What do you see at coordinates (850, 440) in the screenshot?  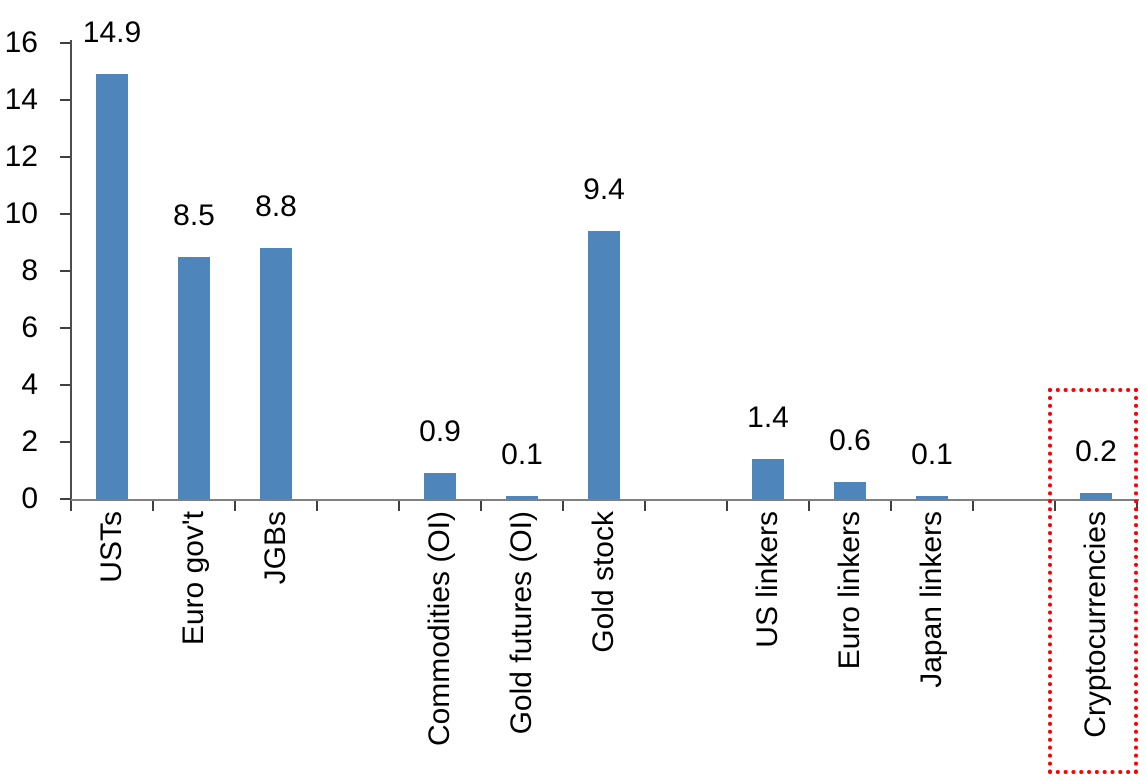 I see `bar-value-label: 0.6` at bounding box center [850, 440].